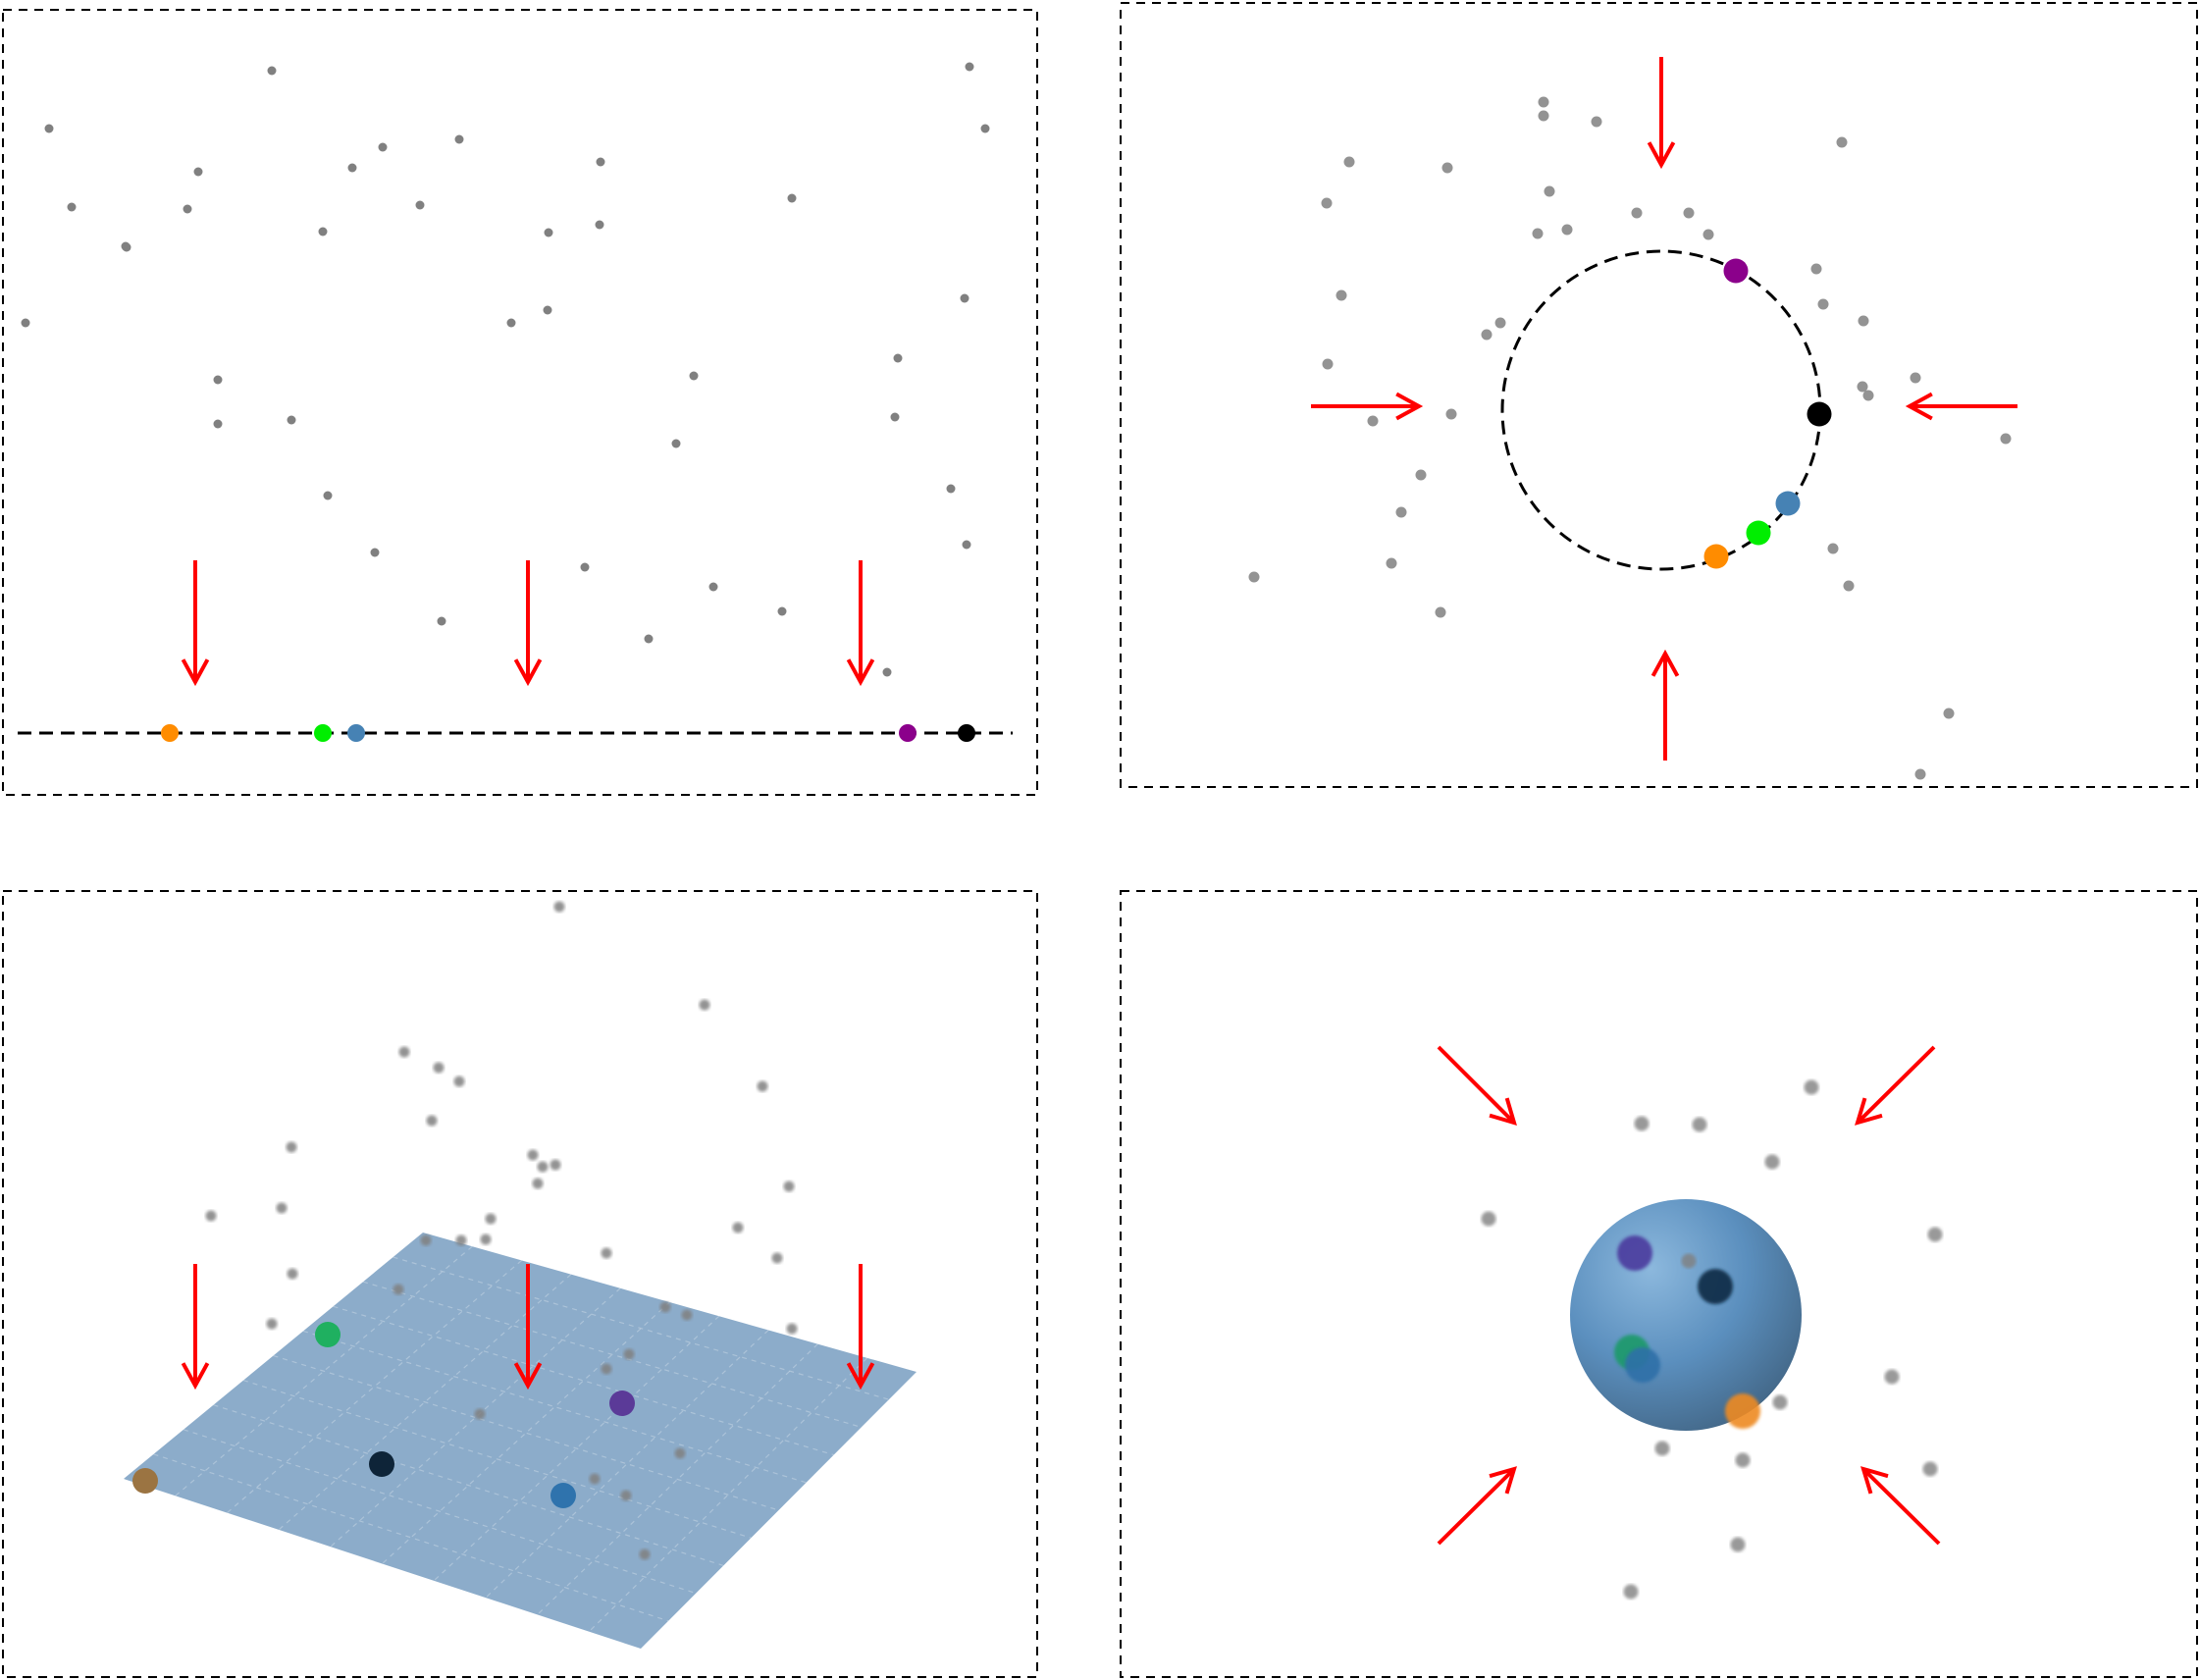 This screenshot has height=1680, width=2200. I want to click on circle-manifold, so click(1661, 410).